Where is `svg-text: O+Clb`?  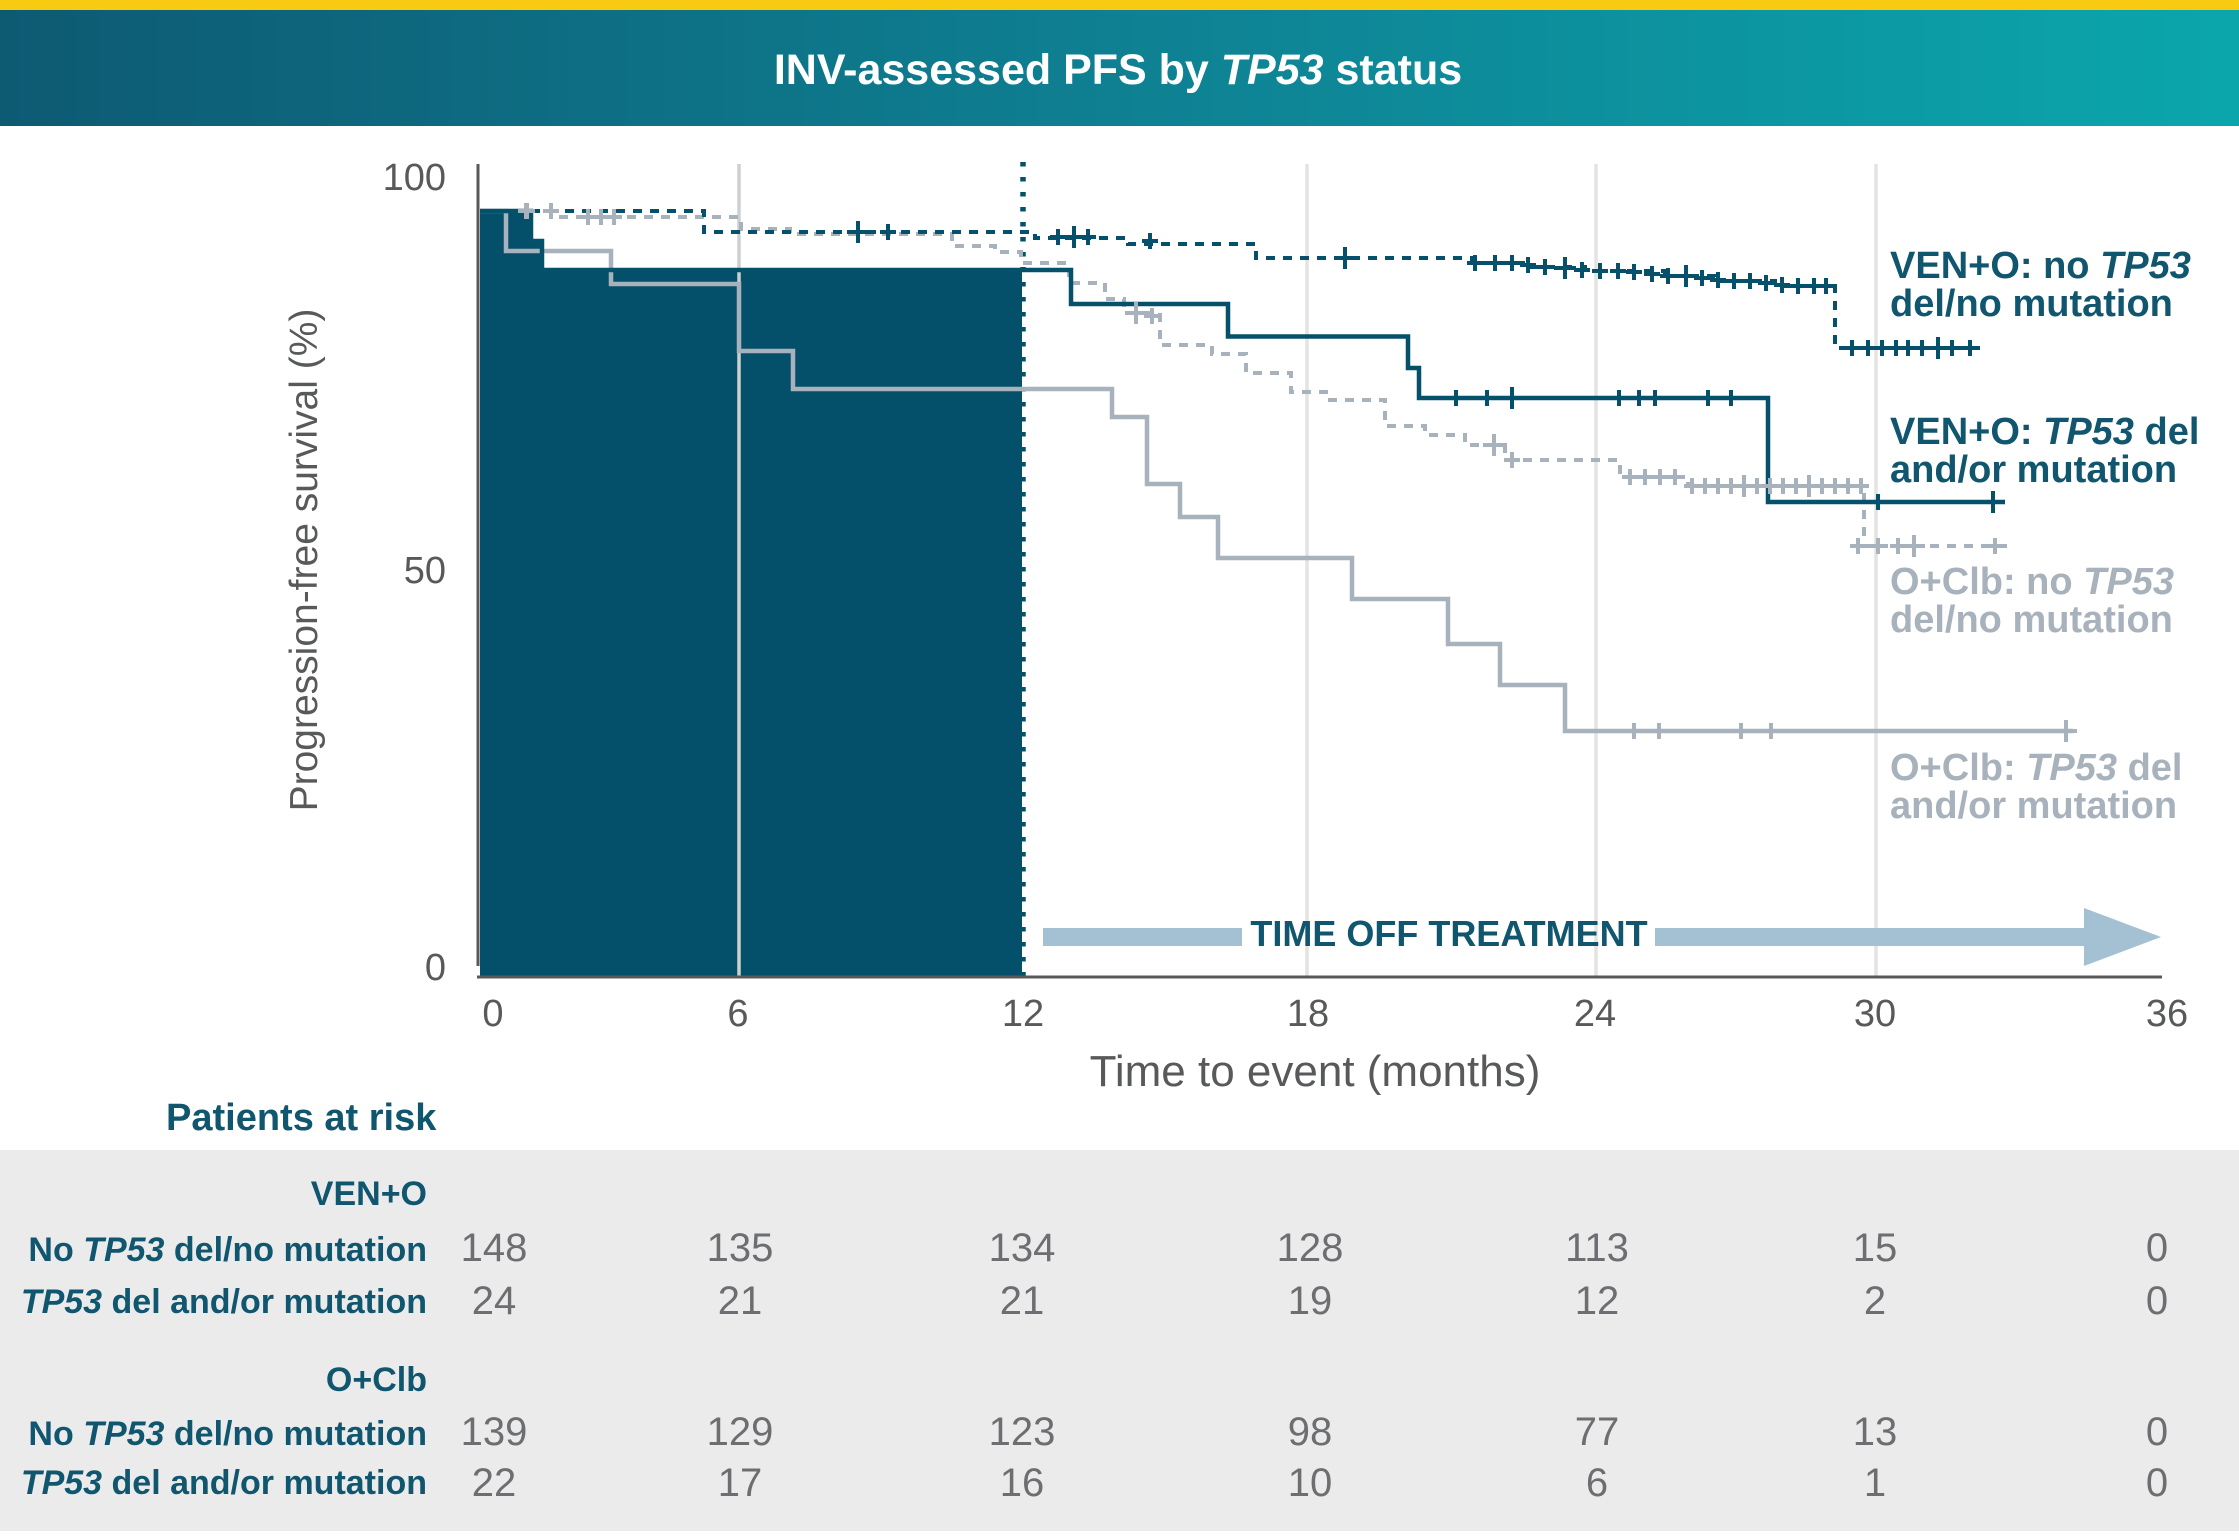 svg-text: O+Clb is located at coordinates (376, 1380).